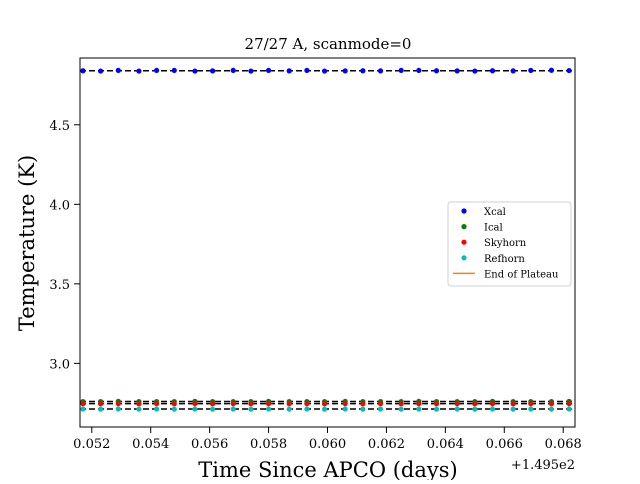  I want to click on chart-title: 27/27 A, scanmode=0, so click(328, 44).